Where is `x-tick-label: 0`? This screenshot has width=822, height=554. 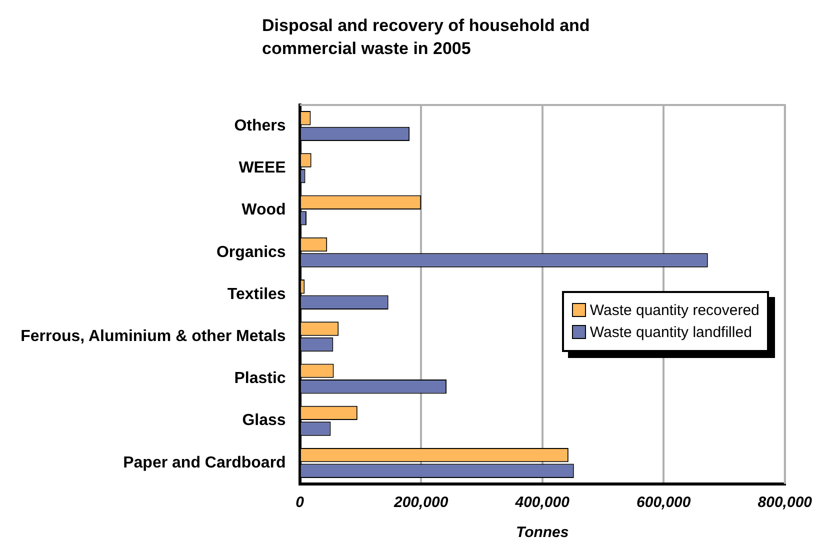
x-tick-label: 0 is located at coordinates (300, 503).